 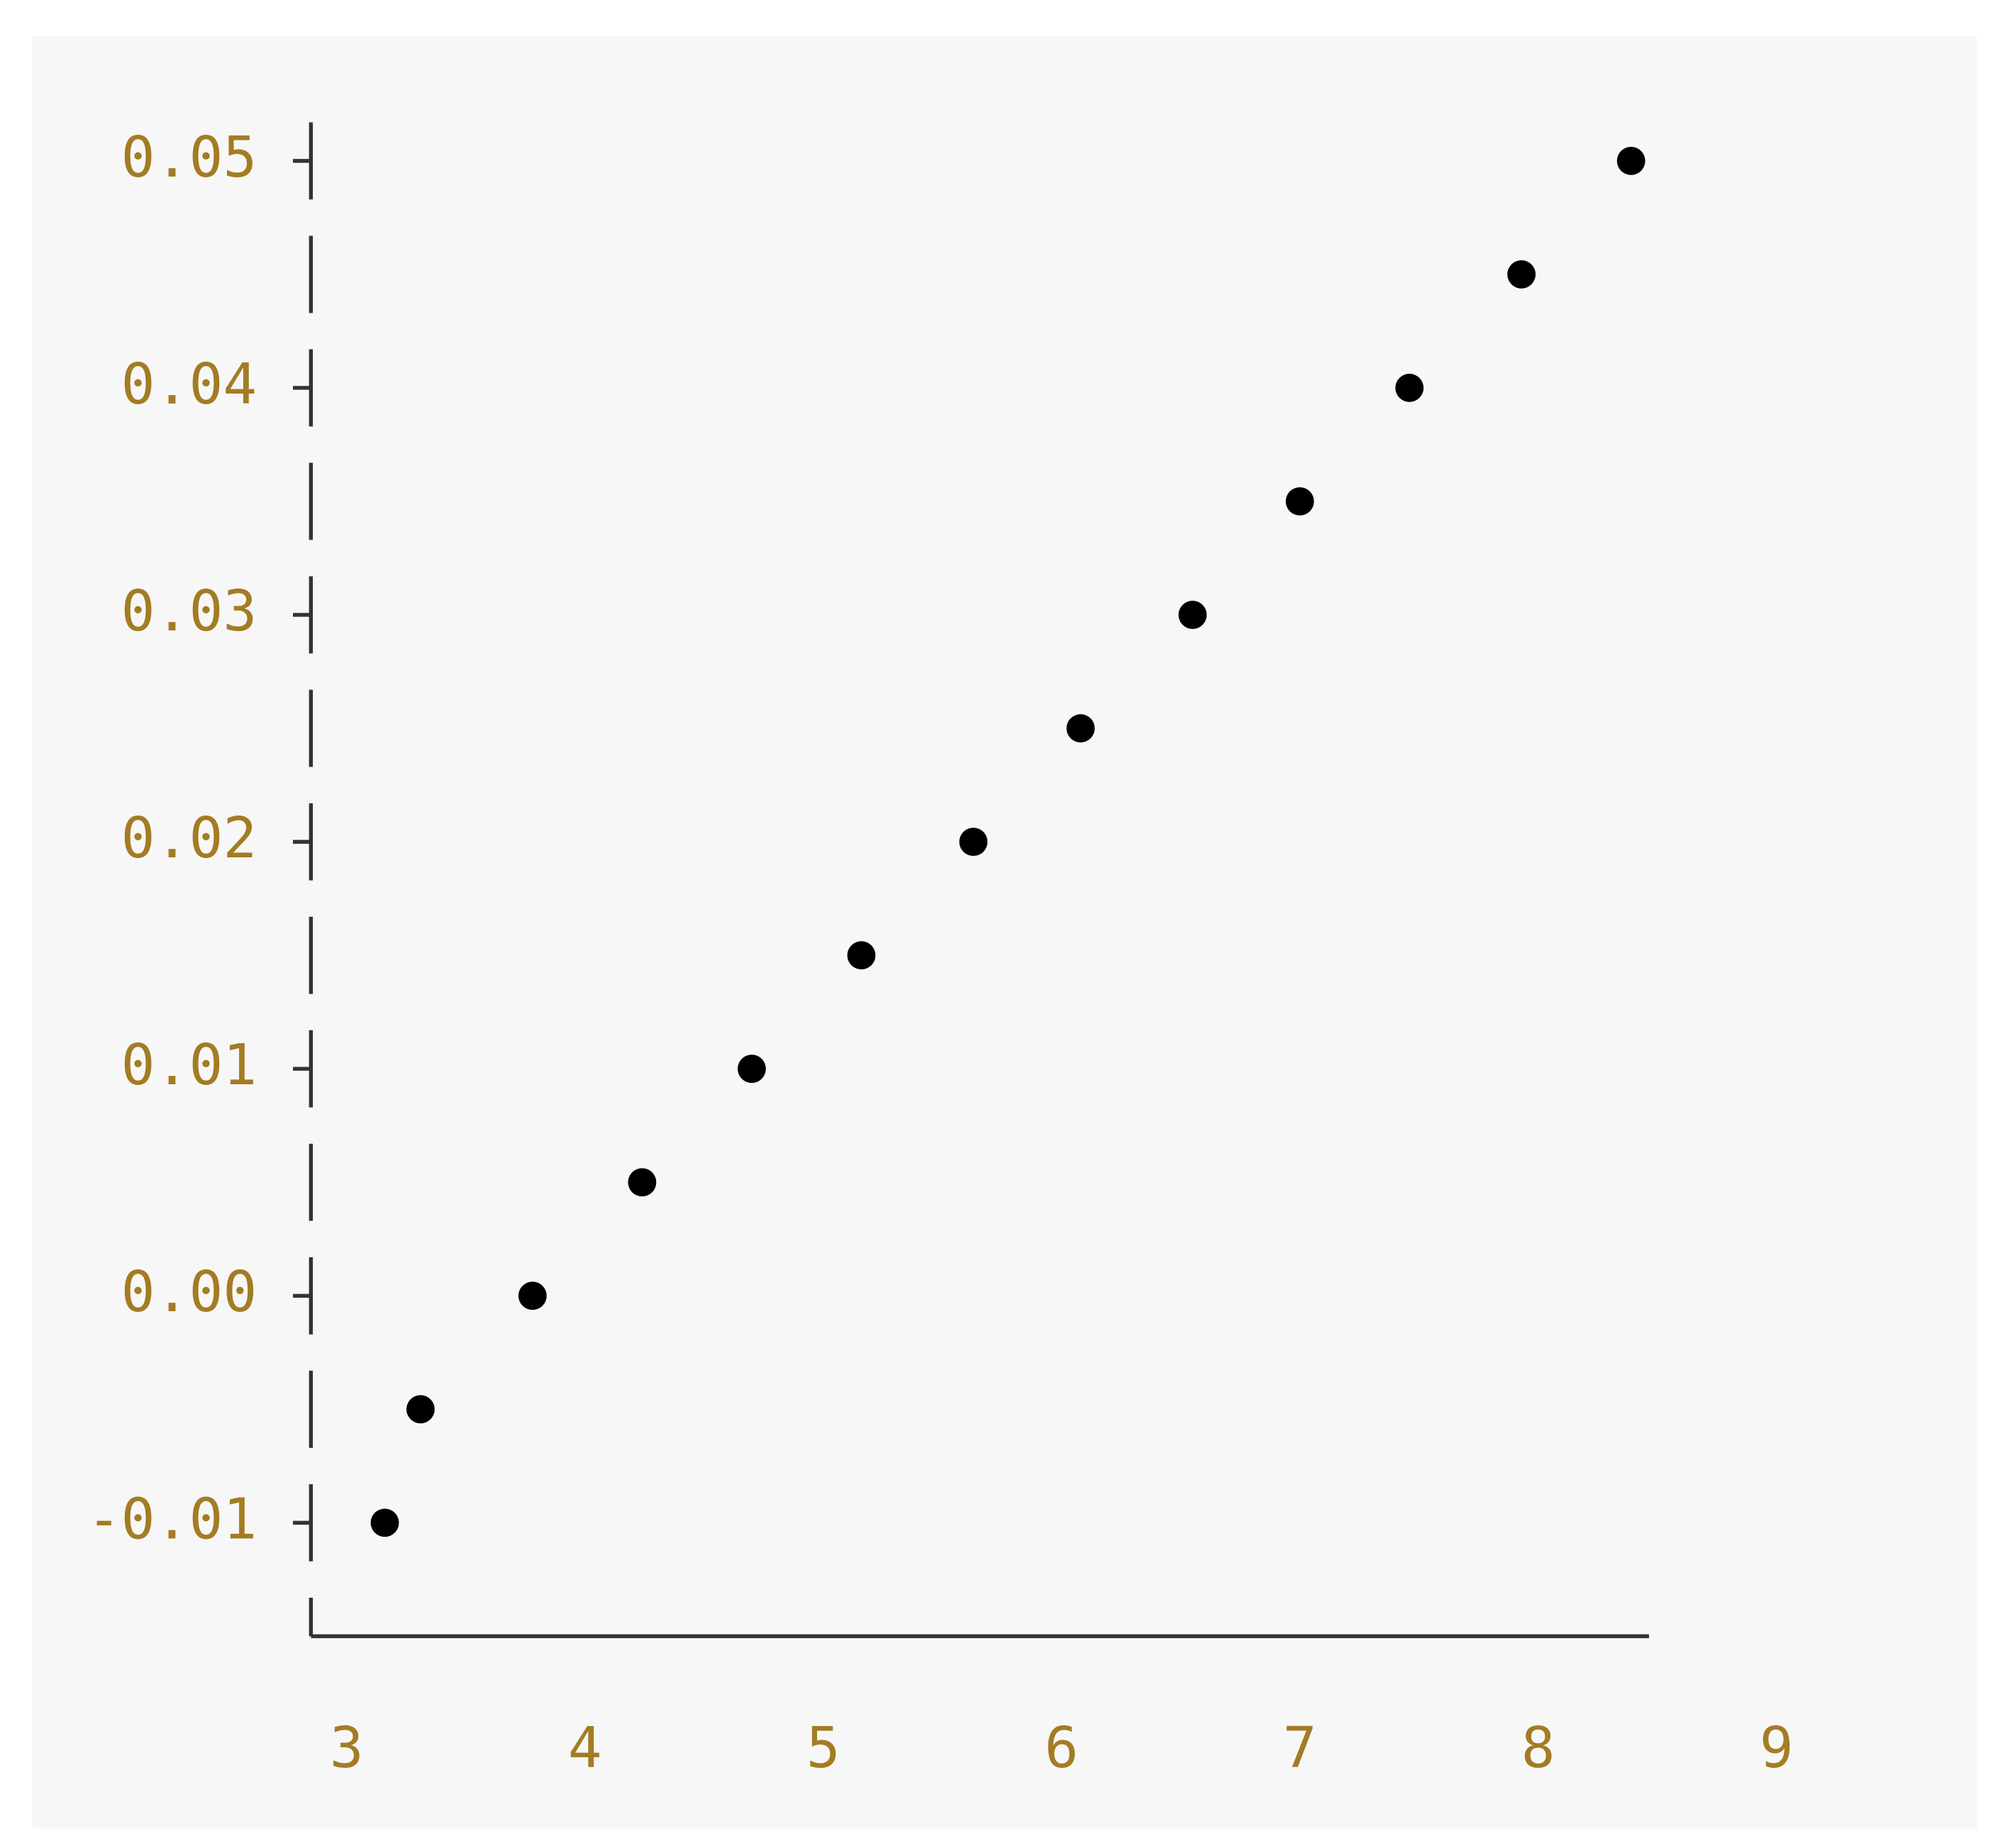 I want to click on y-tick-label: 0.01, so click(x=189, y=1065).